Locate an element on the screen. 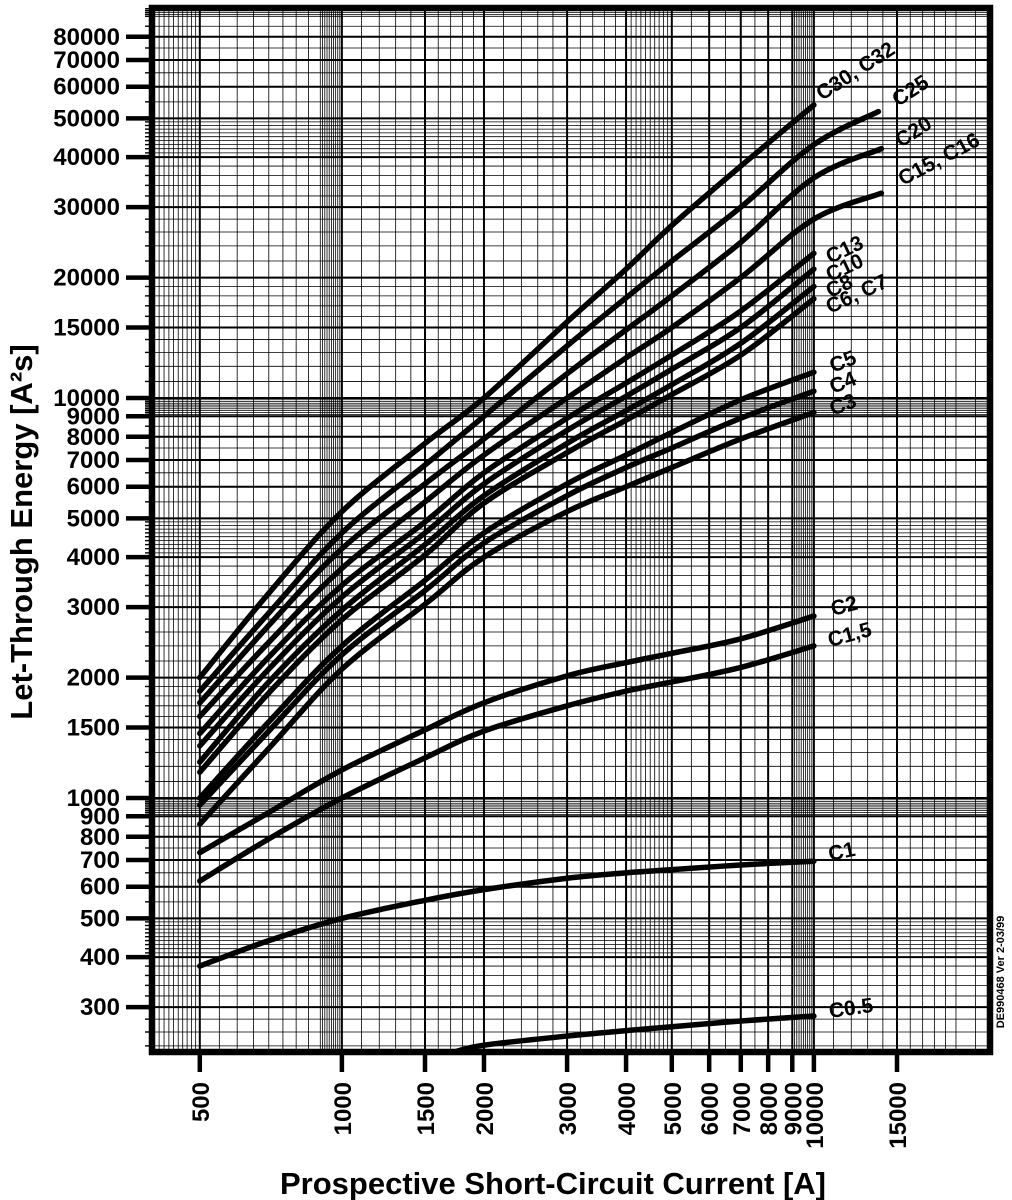 The width and height of the screenshot is (1012, 1200). x-tick-label: 4000 is located at coordinates (627, 1108).